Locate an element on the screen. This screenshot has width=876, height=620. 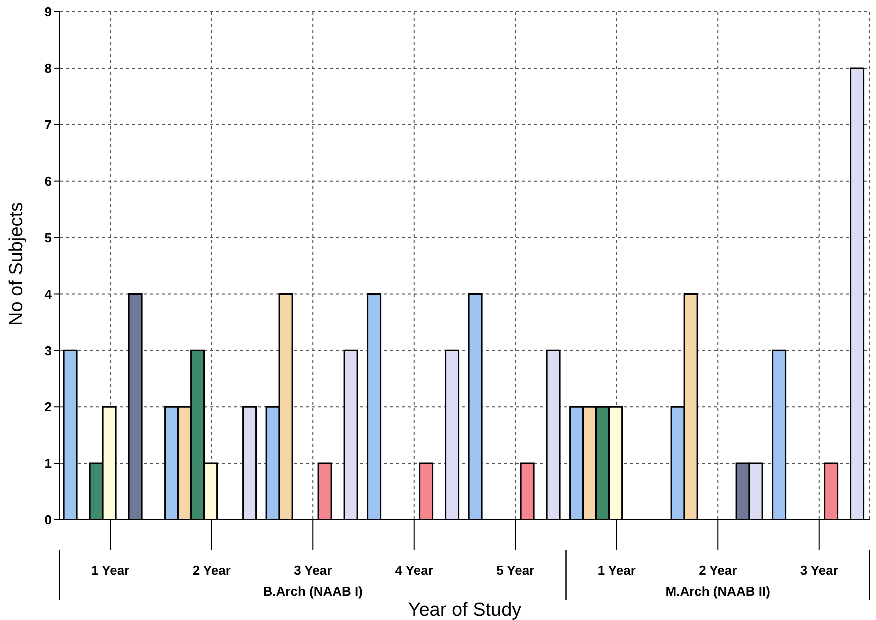
y-tick-label: 2 is located at coordinates (48, 407).